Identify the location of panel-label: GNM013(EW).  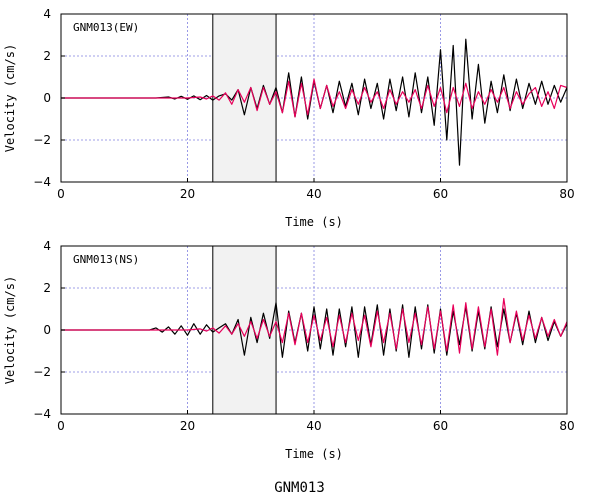
(106, 27).